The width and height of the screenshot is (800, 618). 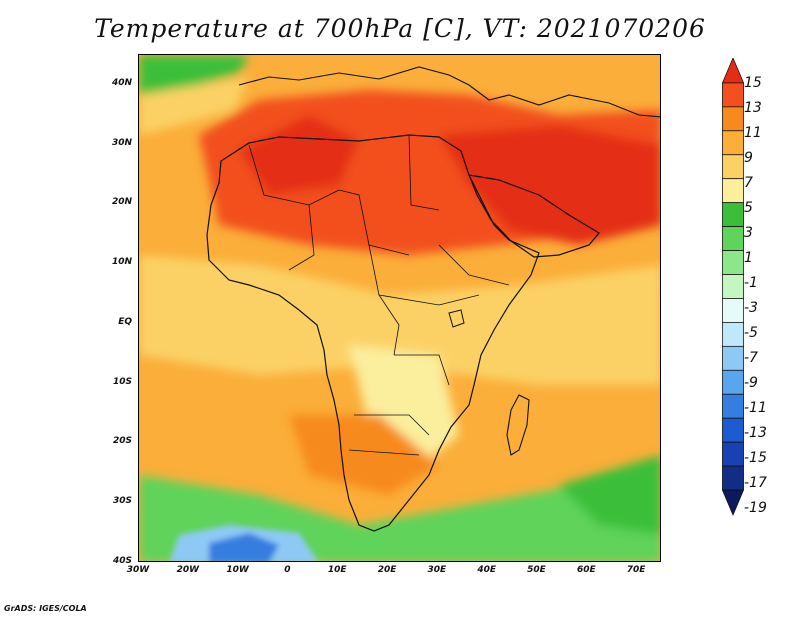 I want to click on colorbar-tick-label: -11, so click(x=755, y=408).